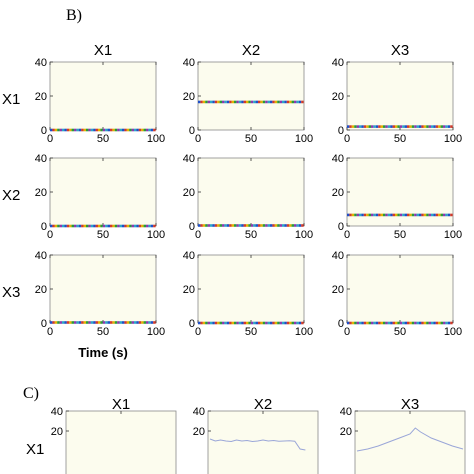  Describe the element at coordinates (11, 195) in the screenshot. I see `row-title-x2: X2` at that location.